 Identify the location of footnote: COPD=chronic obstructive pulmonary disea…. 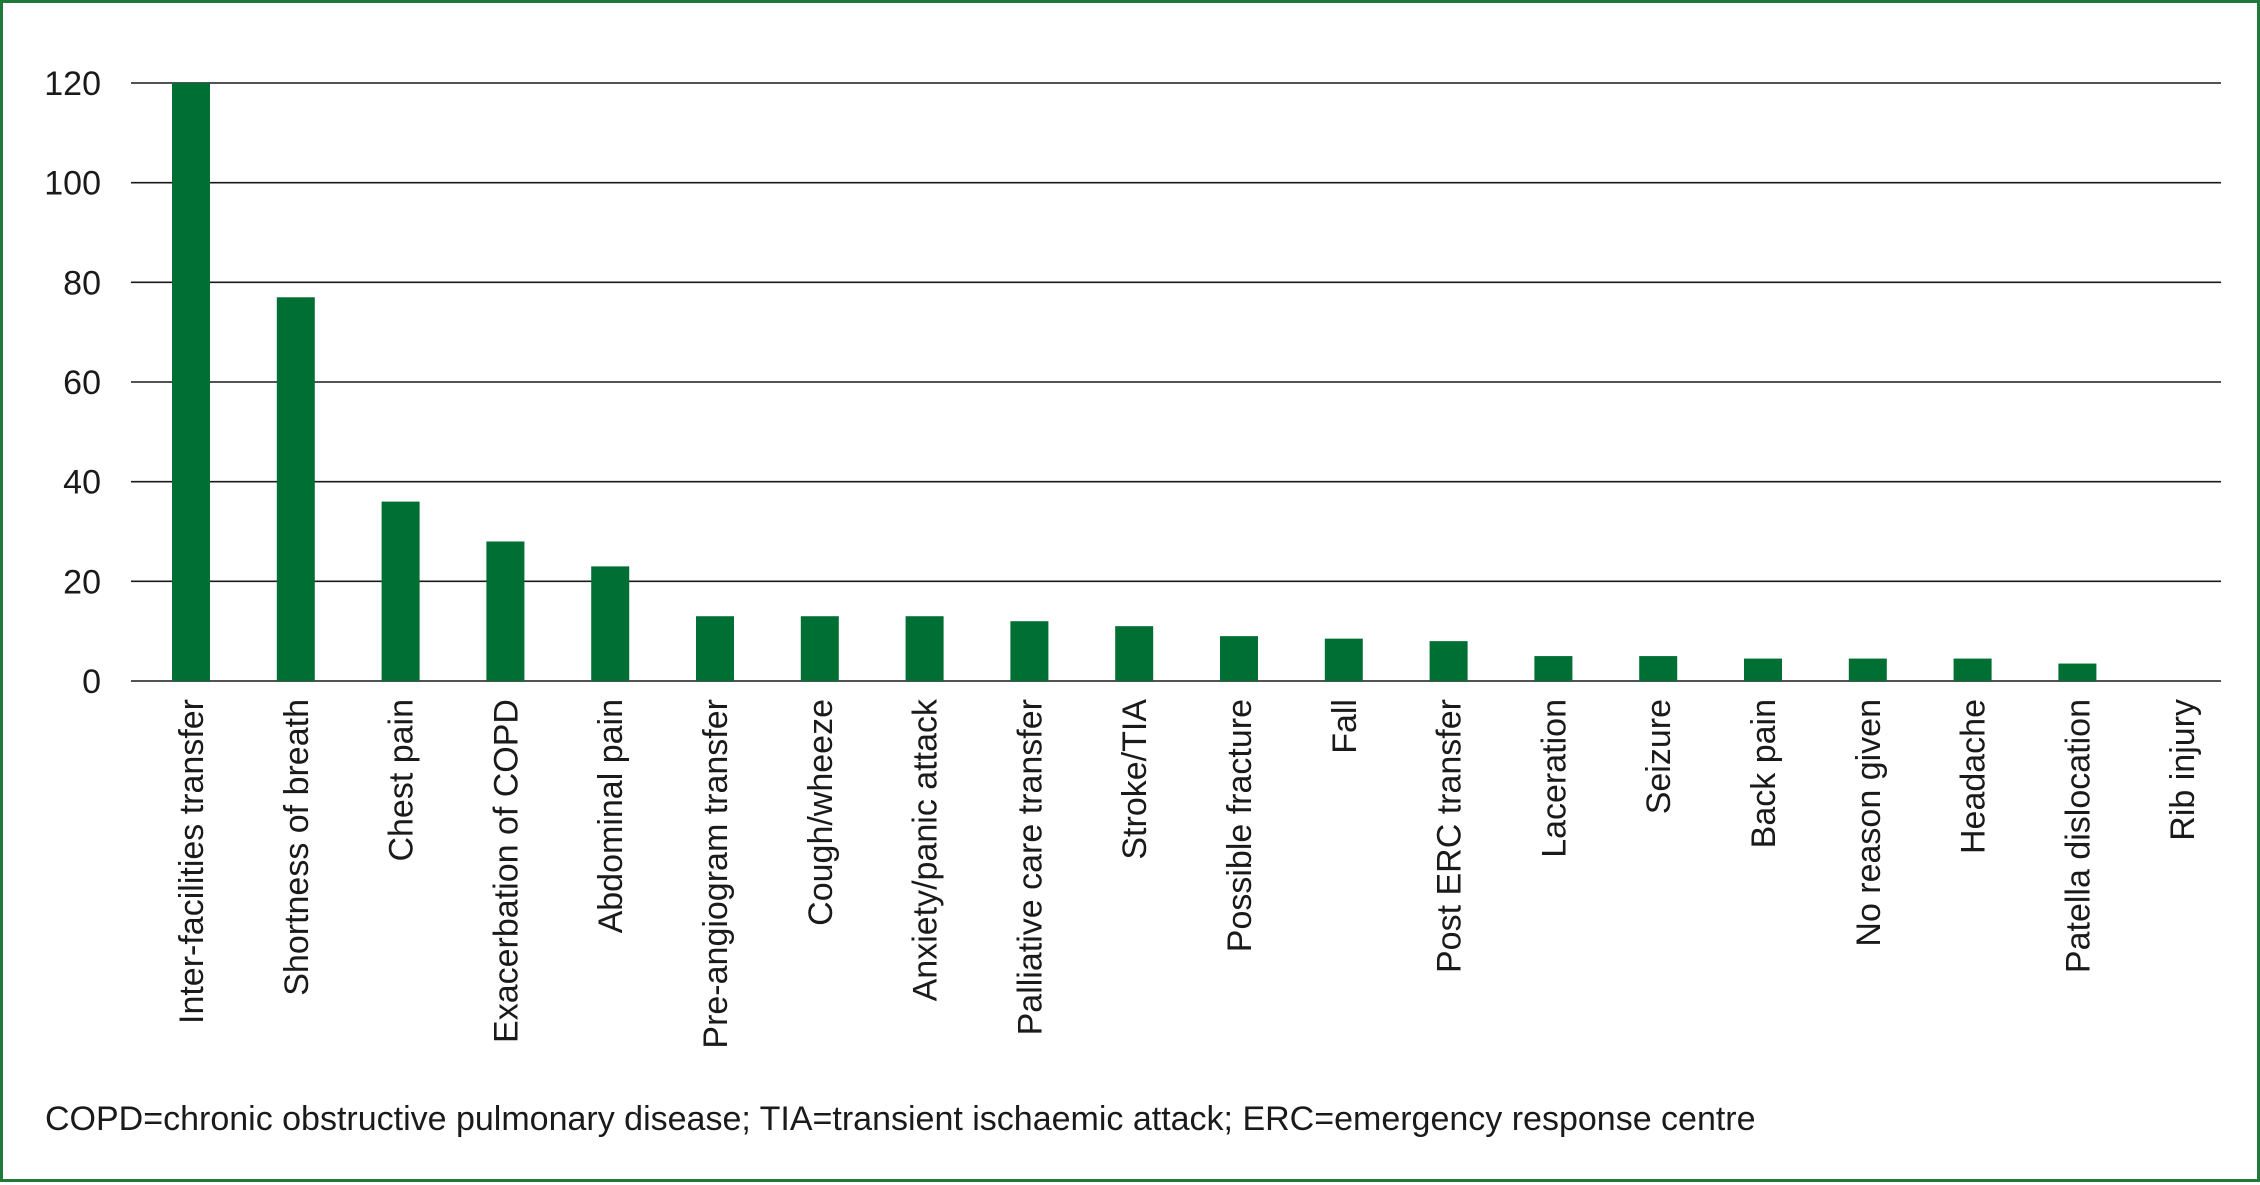
(900, 1119).